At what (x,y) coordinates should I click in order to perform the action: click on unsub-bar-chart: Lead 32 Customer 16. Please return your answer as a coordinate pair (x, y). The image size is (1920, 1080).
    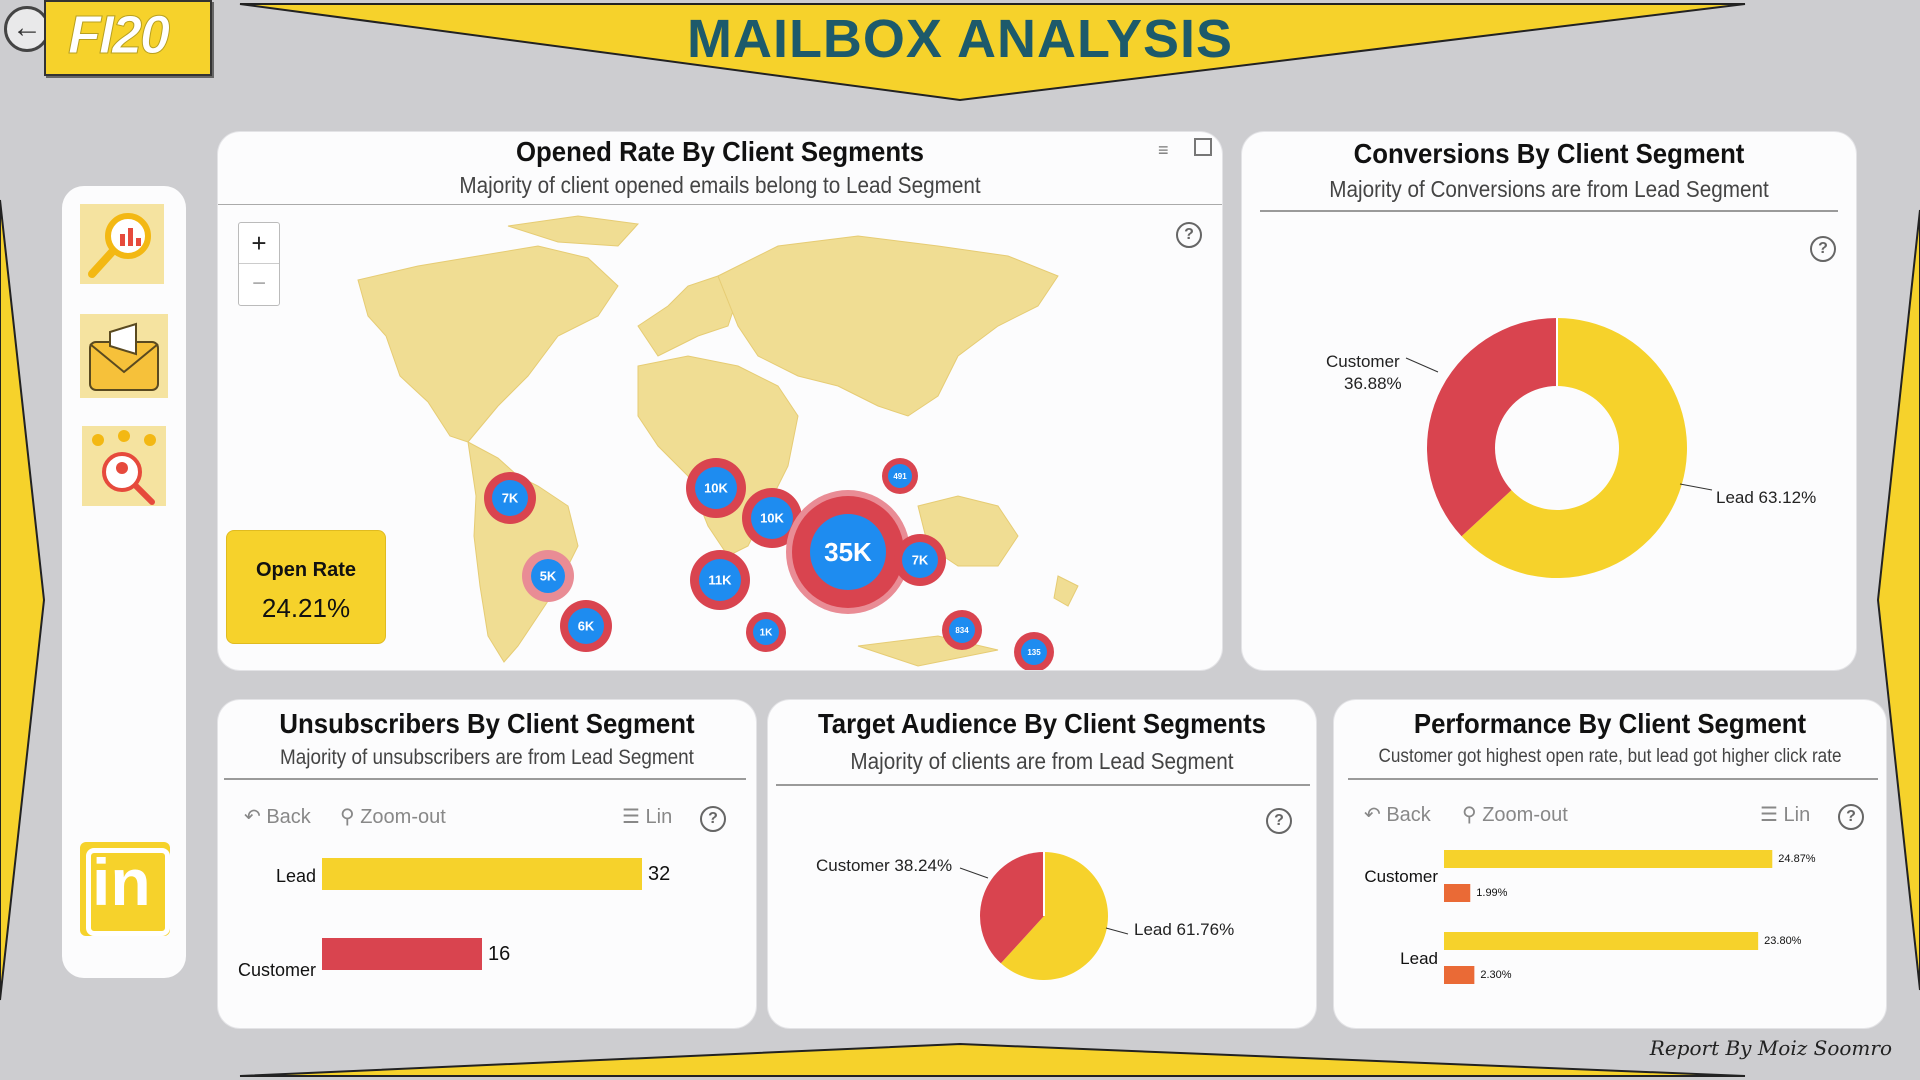
    Looking at the image, I should click on (487, 930).